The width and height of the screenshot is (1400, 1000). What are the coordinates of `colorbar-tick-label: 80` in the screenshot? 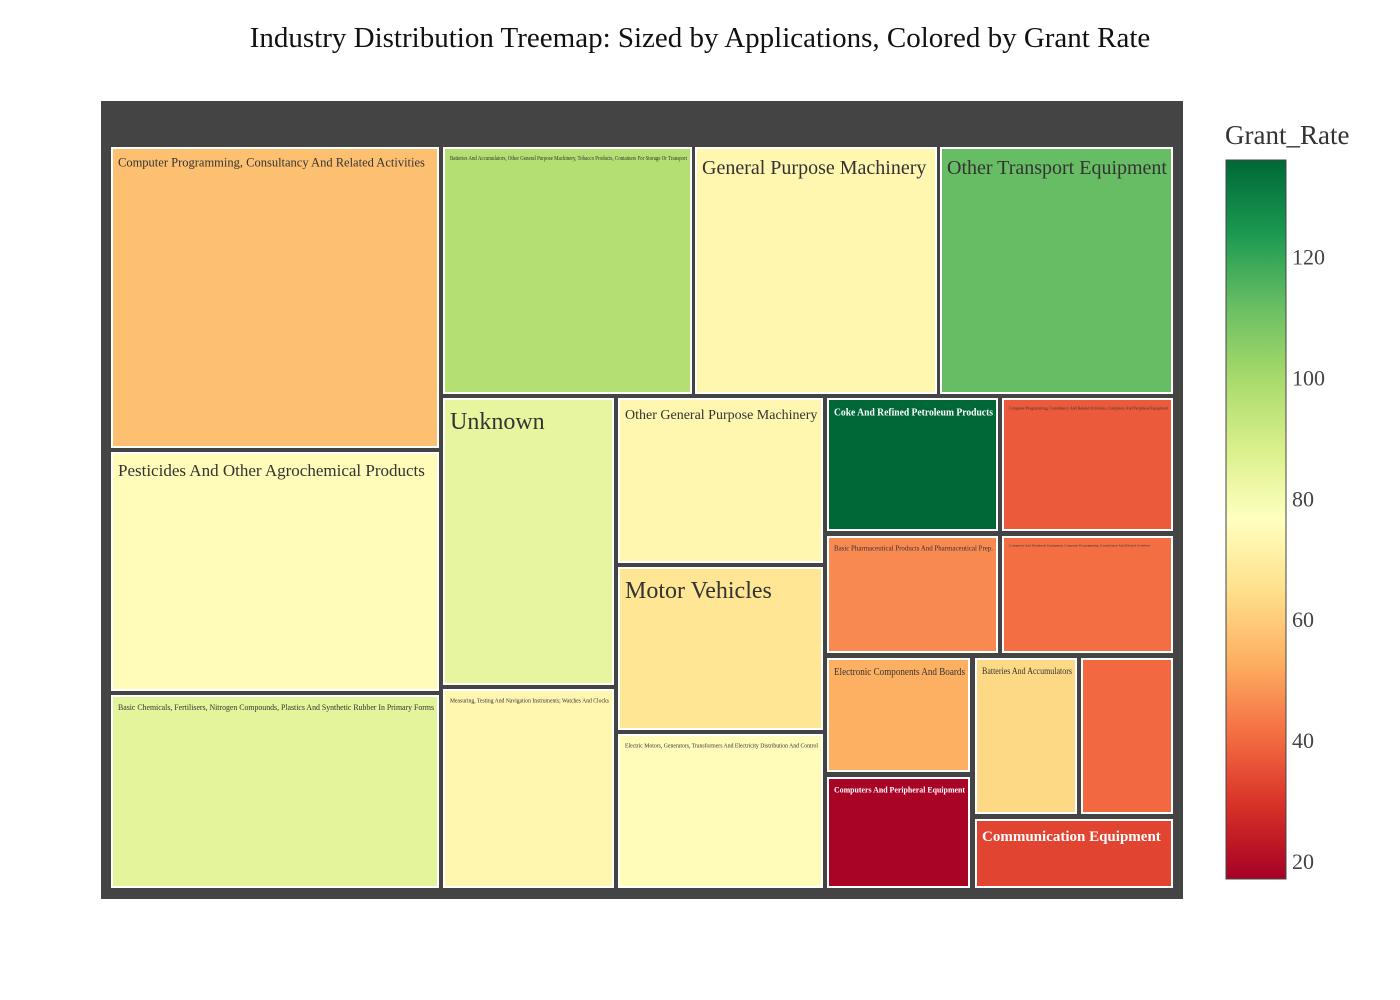 It's located at (1303, 498).